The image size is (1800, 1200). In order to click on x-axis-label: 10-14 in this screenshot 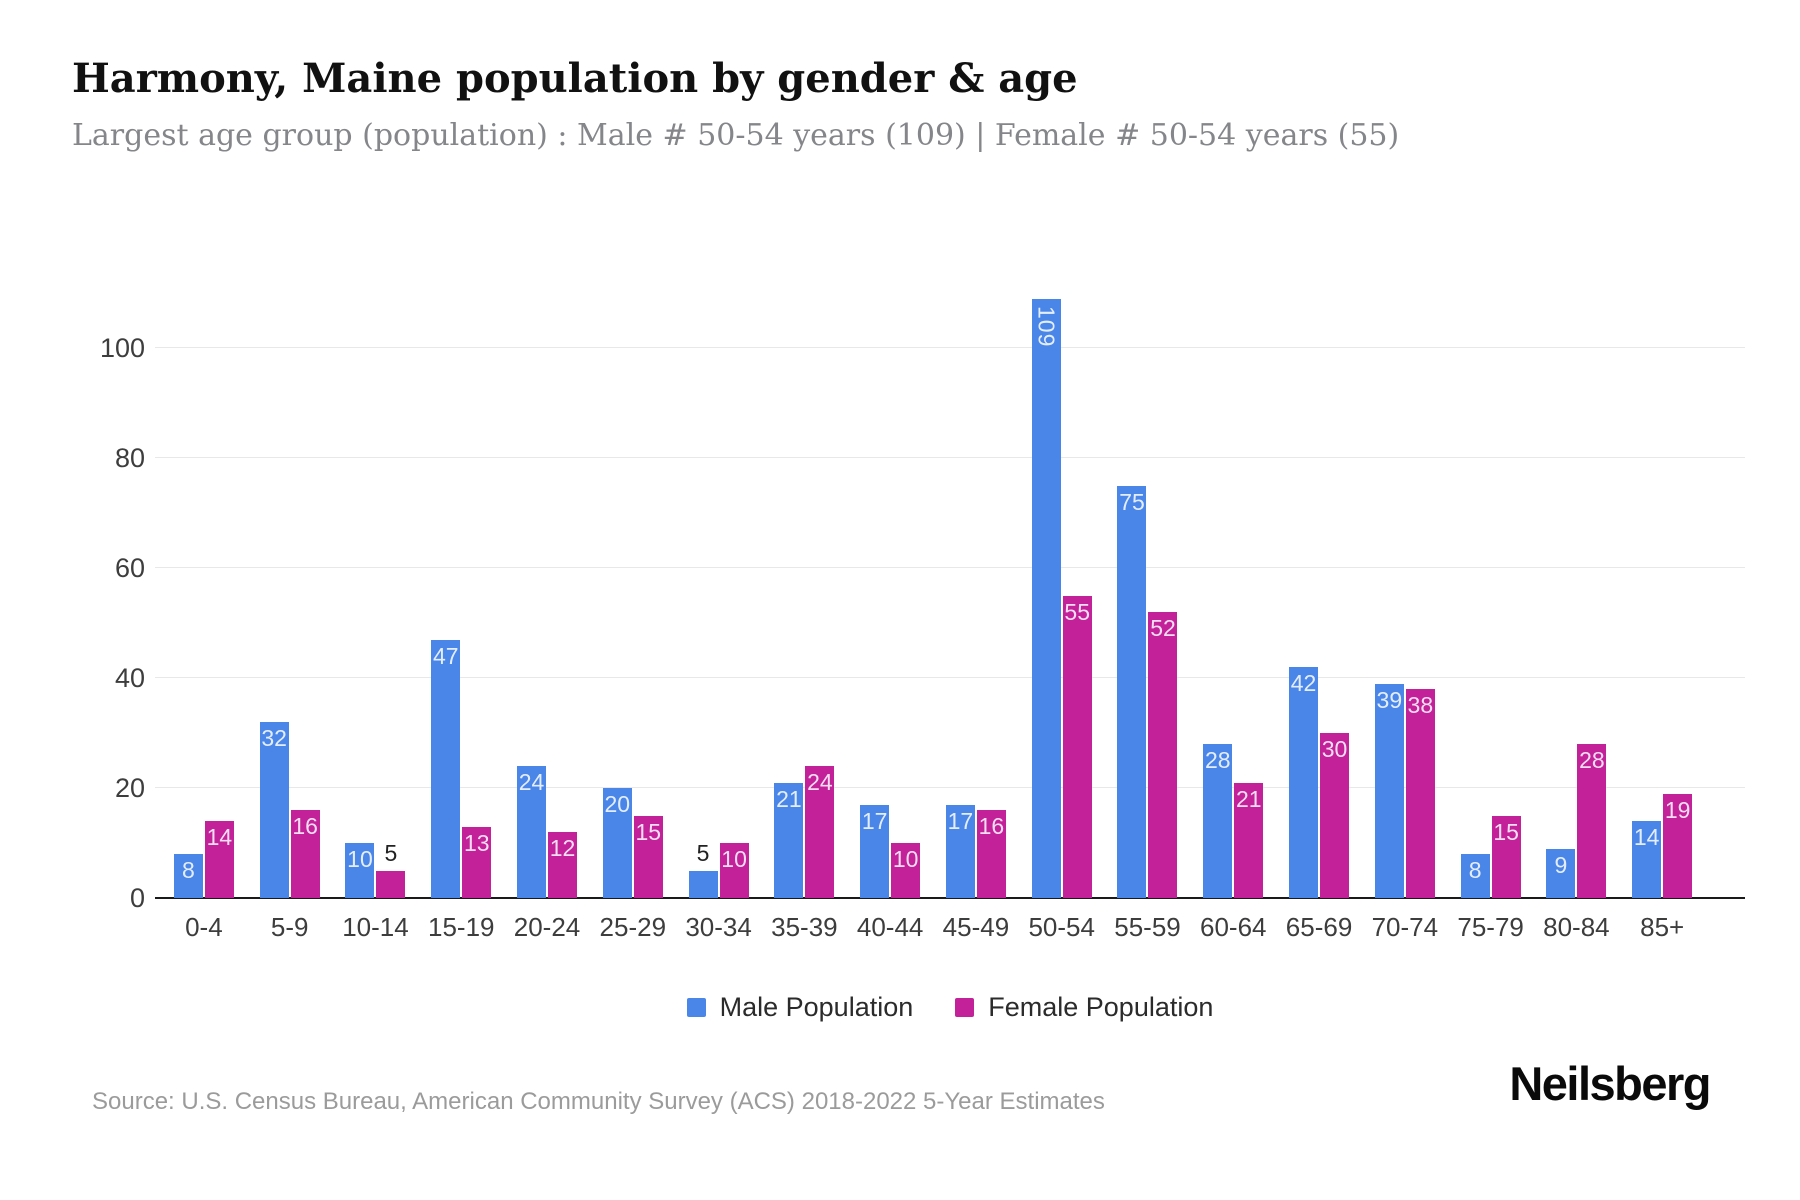, I will do `click(375, 927)`.